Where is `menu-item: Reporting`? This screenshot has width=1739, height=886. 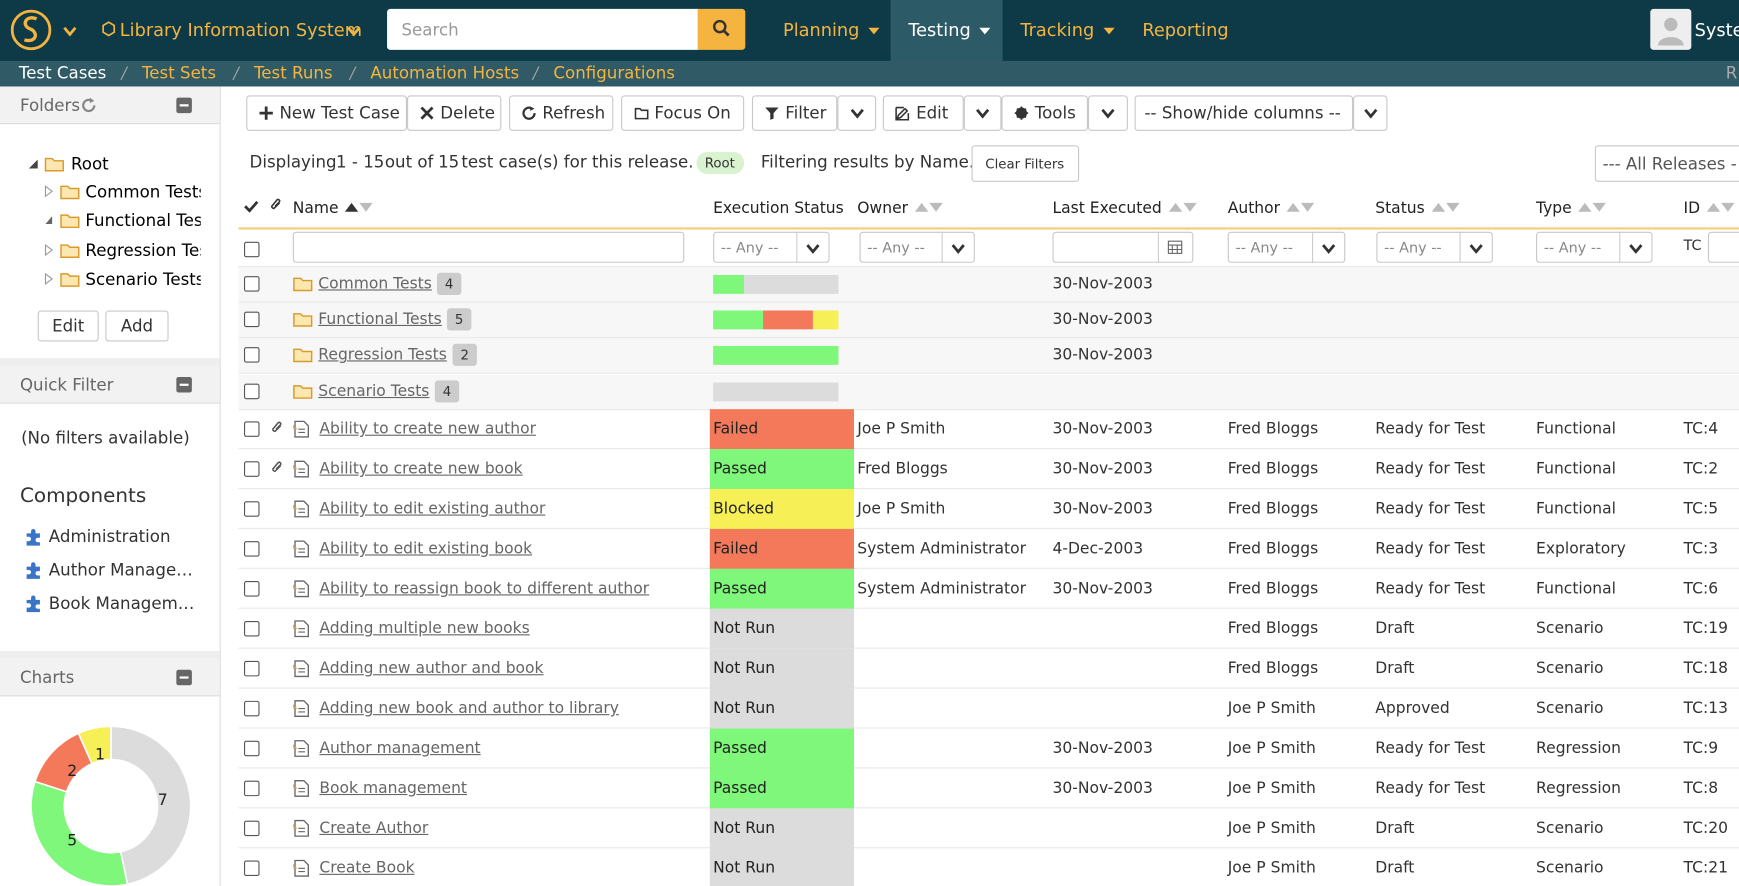
menu-item: Reporting is located at coordinates (1185, 30).